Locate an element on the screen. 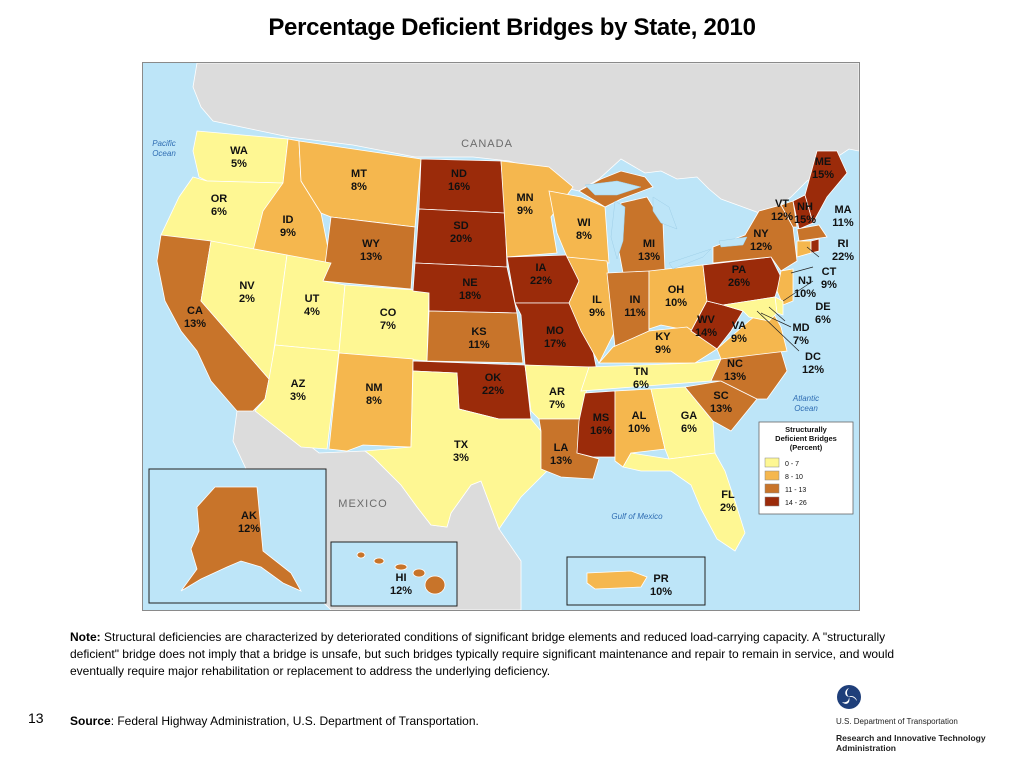 The height and width of the screenshot is (768, 1024). state-abbr-ak: AK is located at coordinates (249, 516).